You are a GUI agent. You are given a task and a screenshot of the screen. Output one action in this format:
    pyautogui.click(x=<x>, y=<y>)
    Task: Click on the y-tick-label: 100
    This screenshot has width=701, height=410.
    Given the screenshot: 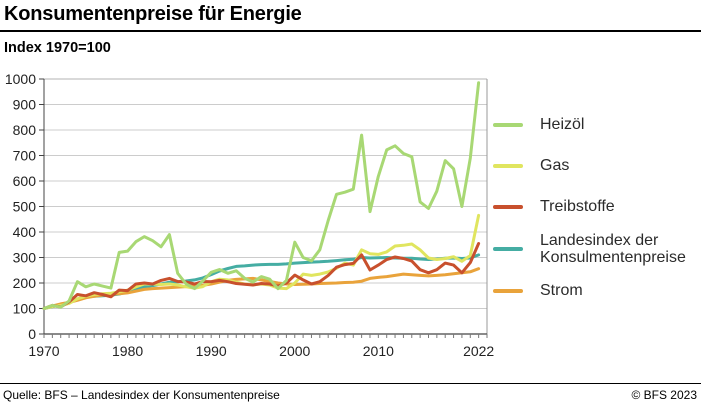 What is the action you would take?
    pyautogui.click(x=25, y=309)
    